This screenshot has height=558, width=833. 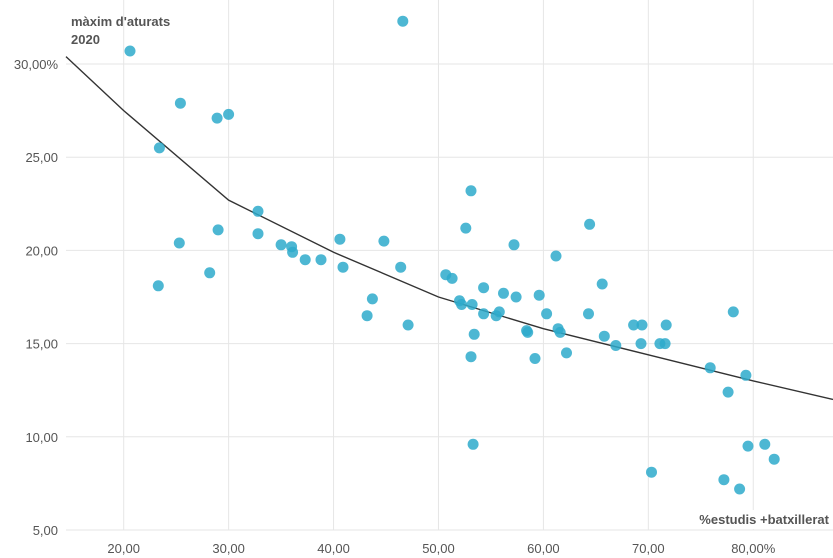 I want to click on y-tick-labels: 5,00 10,00 15,00 20,00 25,00 30,00%, so click(x=36, y=297).